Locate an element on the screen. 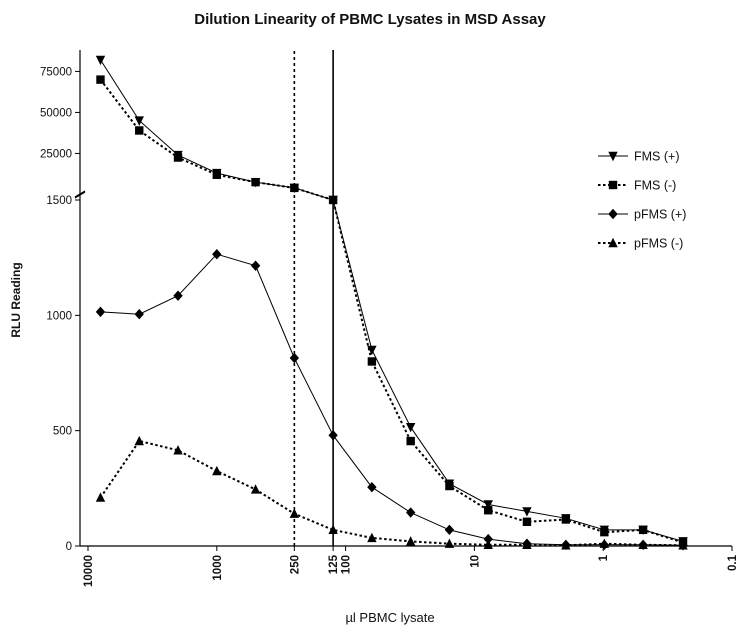 This screenshot has height=630, width=736. x-tick-label: 1 is located at coordinates (604, 557).